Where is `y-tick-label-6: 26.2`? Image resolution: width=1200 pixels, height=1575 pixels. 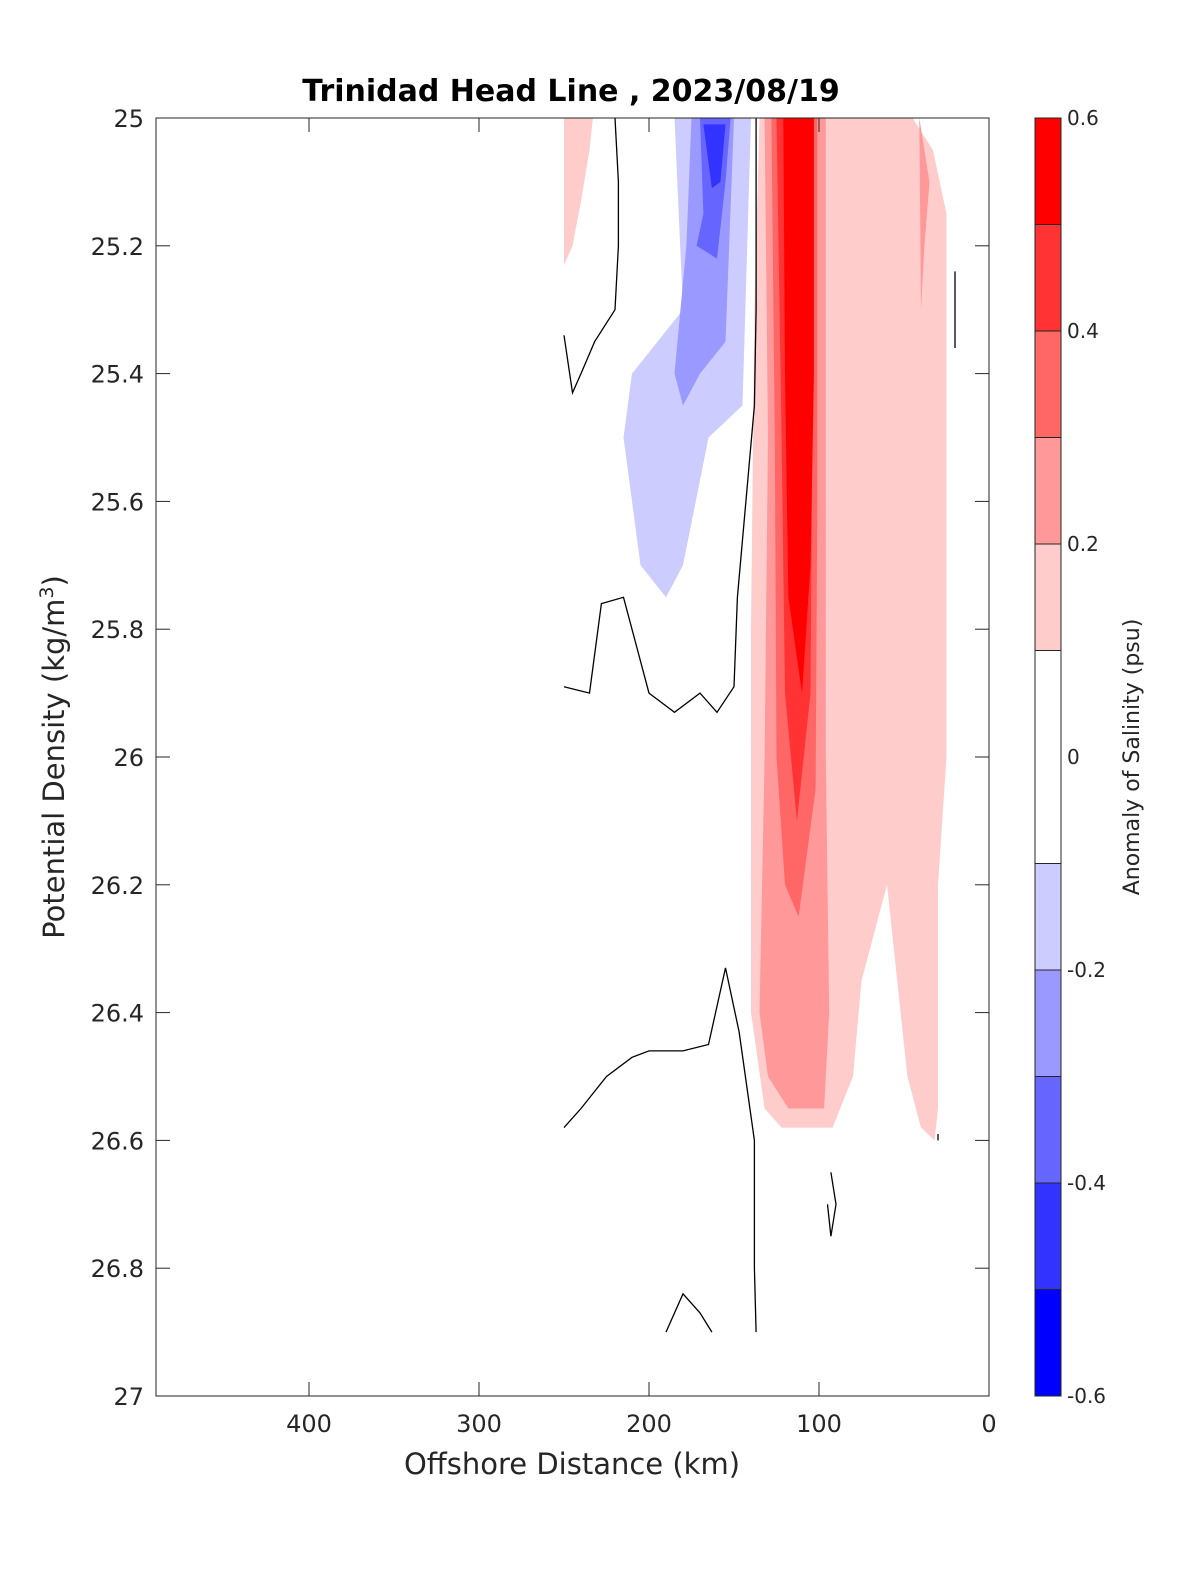
y-tick-label-6: 26.2 is located at coordinates (117, 886).